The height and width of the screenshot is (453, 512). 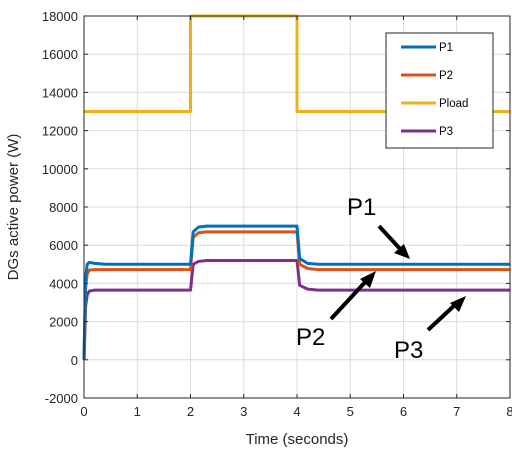 What do you see at coordinates (60, 54) in the screenshot?
I see `y-tick-label: 16000` at bounding box center [60, 54].